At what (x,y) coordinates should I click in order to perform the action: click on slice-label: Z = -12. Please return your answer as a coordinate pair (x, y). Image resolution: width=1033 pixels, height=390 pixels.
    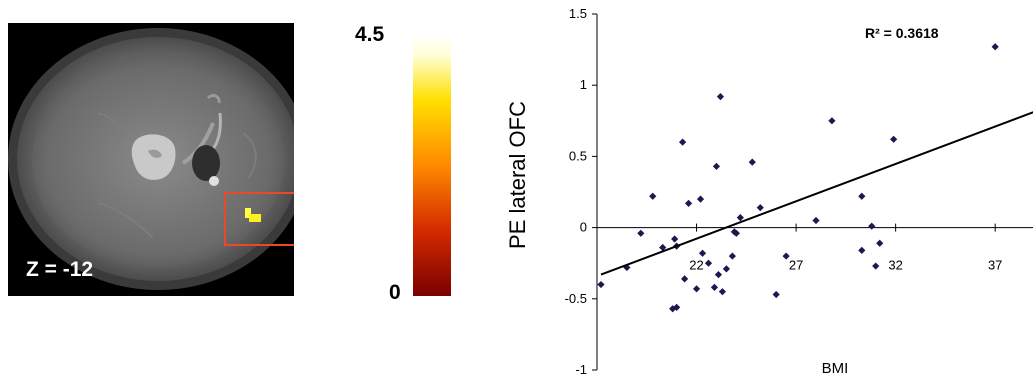
    Looking at the image, I should click on (59, 269).